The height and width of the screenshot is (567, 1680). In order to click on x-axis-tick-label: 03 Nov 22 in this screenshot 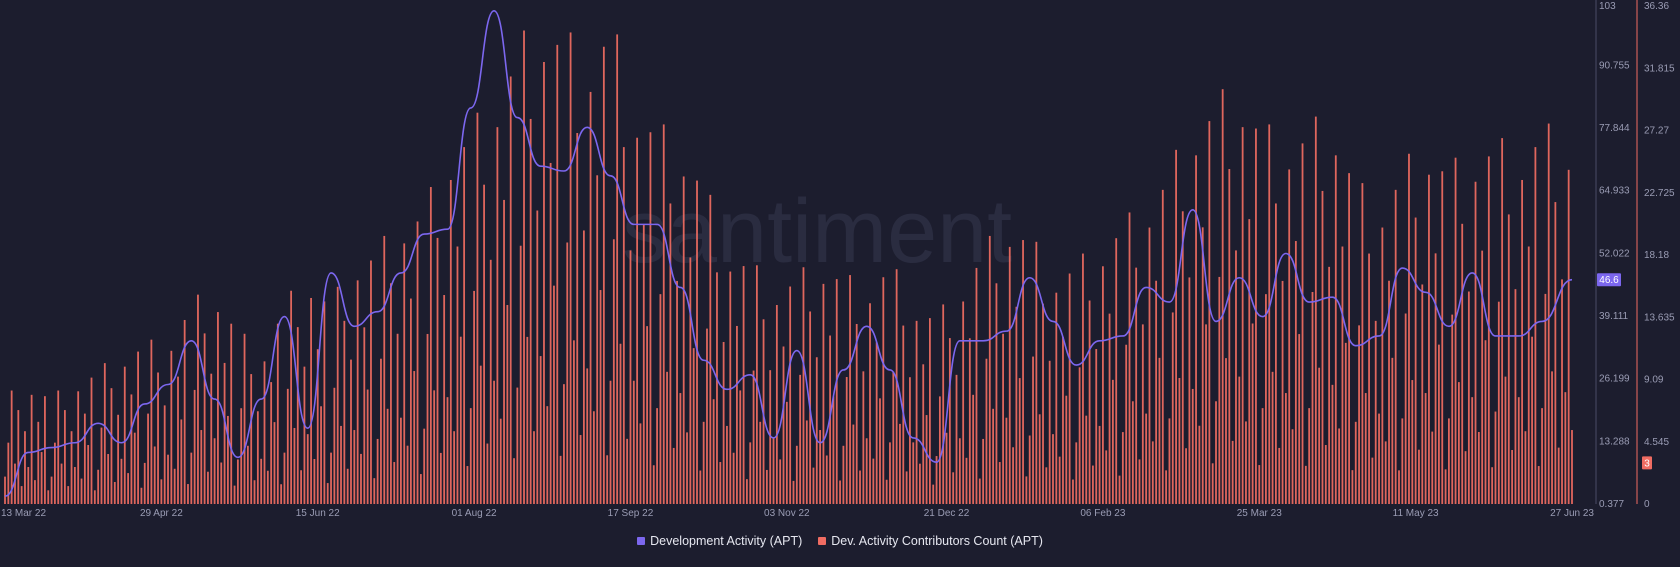, I will do `click(787, 513)`.